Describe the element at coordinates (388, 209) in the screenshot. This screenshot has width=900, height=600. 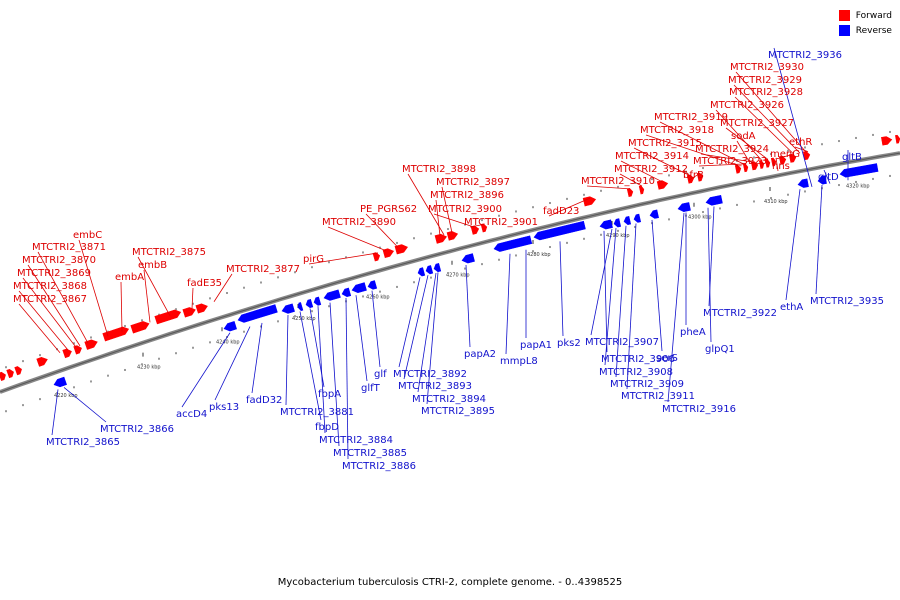
I see `forward-gene-label: PE_PGRS62` at that location.